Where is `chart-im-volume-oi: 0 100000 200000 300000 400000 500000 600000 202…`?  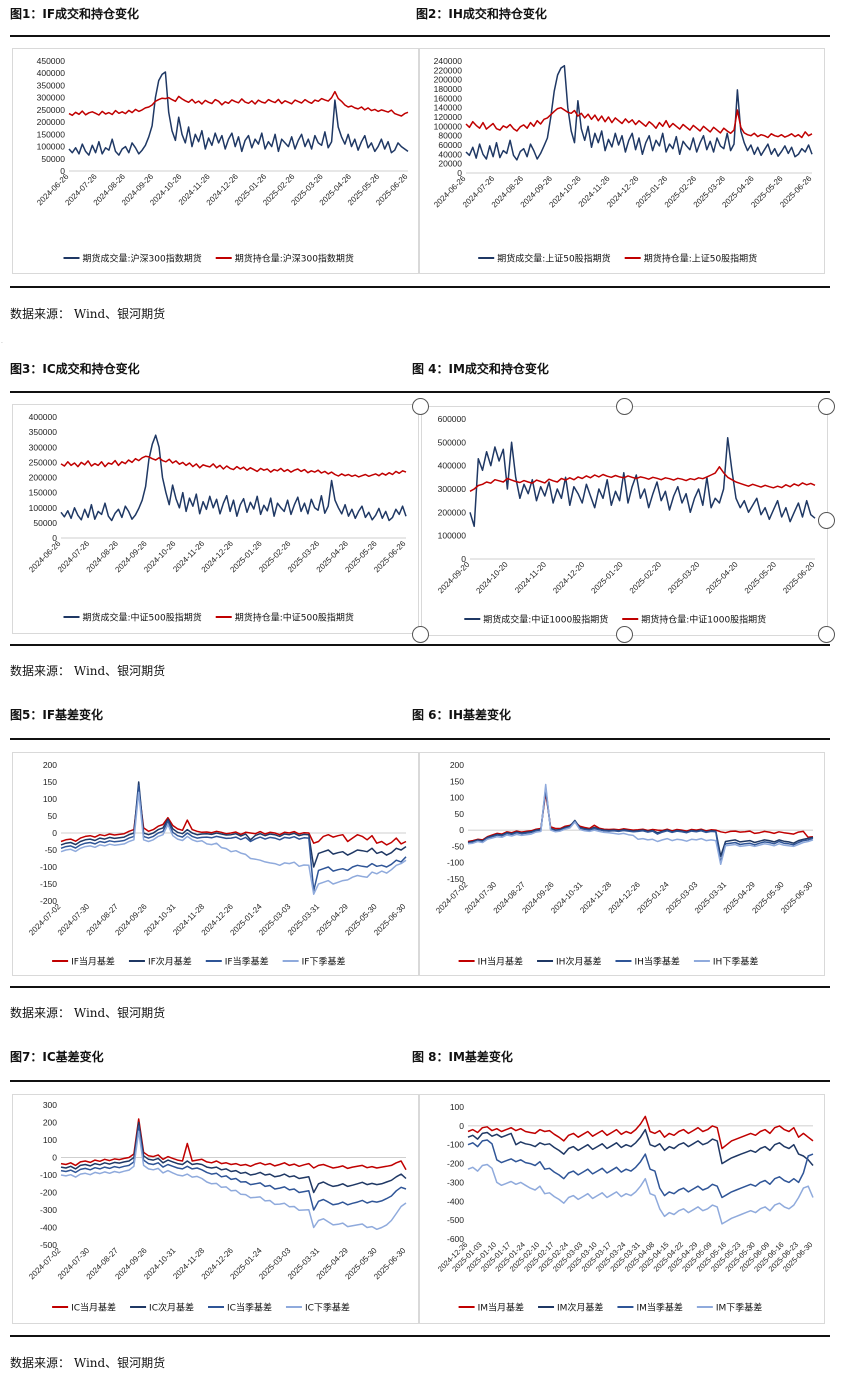
chart-im-volume-oi: 0 100000 200000 300000 400000 500000 600000 202… is located at coordinates (626, 520).